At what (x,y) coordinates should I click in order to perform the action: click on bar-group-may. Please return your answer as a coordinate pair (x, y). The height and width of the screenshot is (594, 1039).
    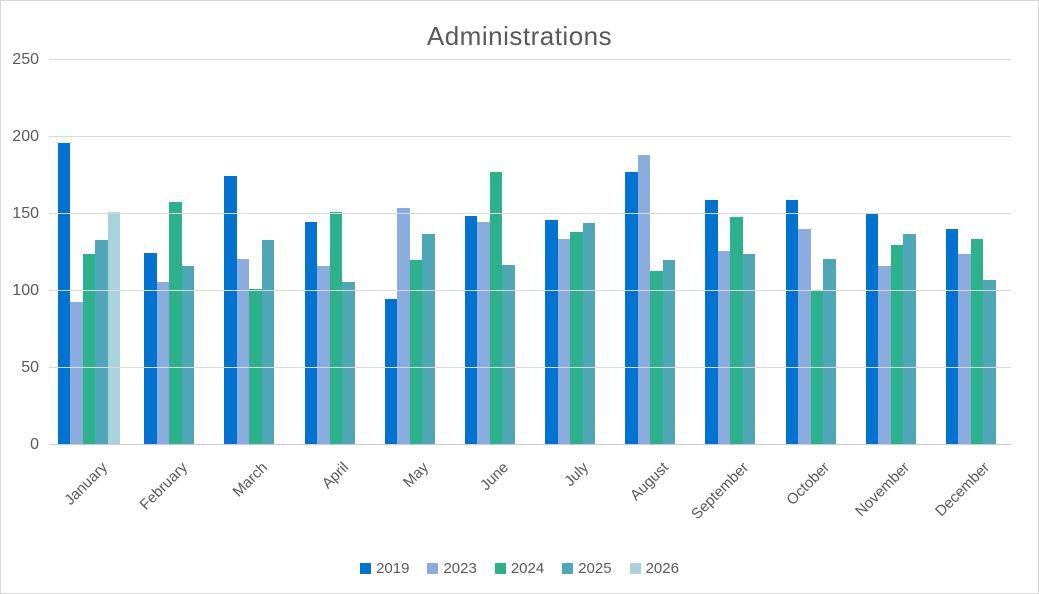
    Looking at the image, I should click on (410, 252).